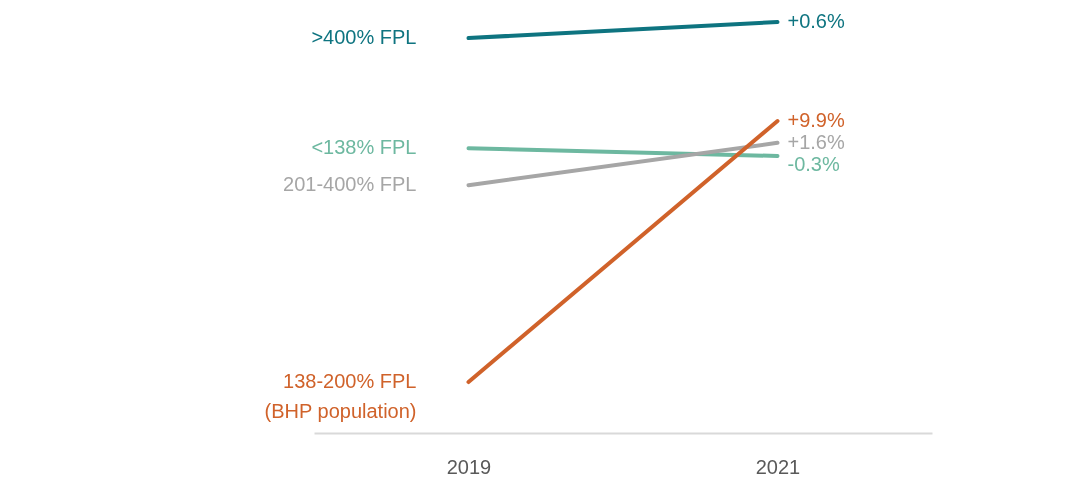 The height and width of the screenshot is (483, 1079). Describe the element at coordinates (469, 466) in the screenshot. I see `x-tick-label: 2019` at that location.